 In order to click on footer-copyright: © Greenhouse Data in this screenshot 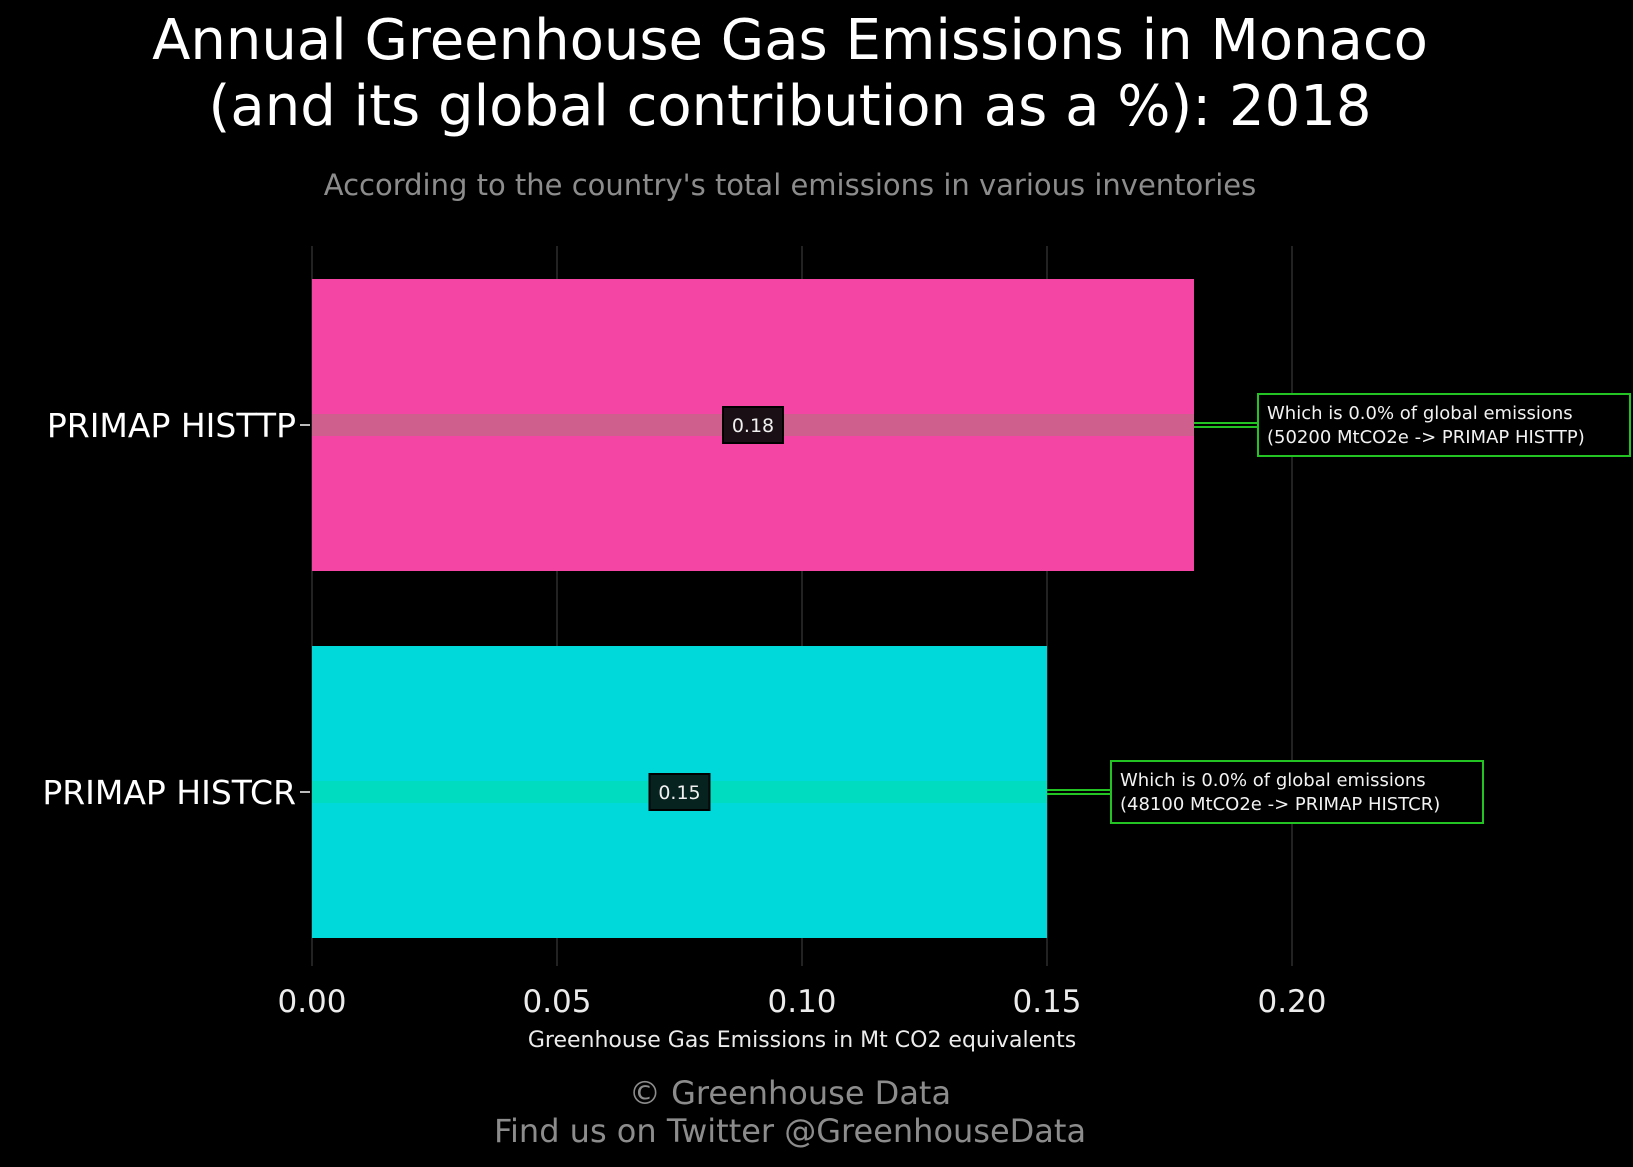, I will do `click(790, 1093)`.